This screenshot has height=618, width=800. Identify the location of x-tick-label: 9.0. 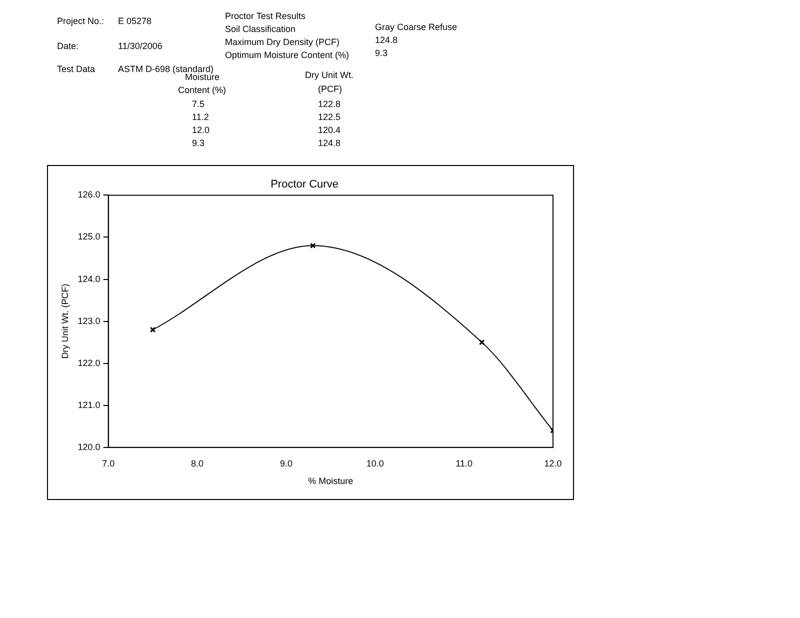
(286, 463).